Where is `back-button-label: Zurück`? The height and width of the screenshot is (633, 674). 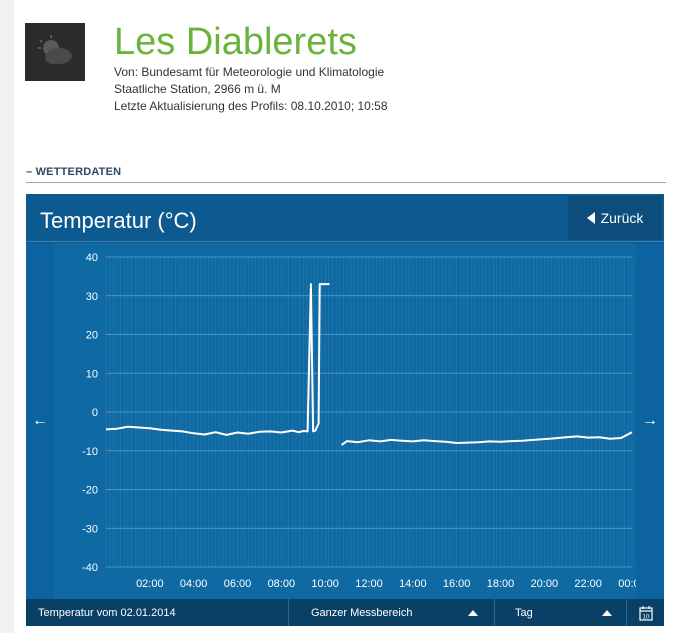 back-button-label: Zurück is located at coordinates (622, 218).